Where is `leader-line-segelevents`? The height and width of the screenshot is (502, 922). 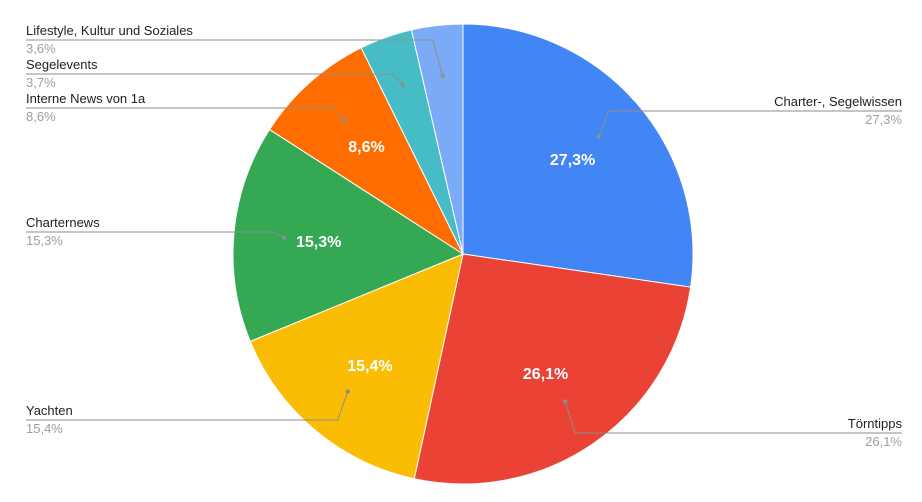
leader-line-segelevents is located at coordinates (215, 79).